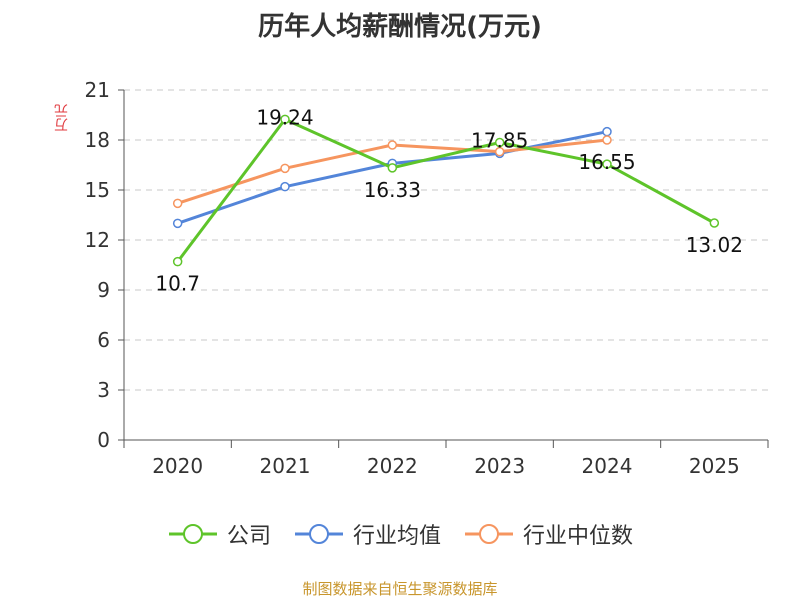 The width and height of the screenshot is (800, 600). Describe the element at coordinates (396, 536) in the screenshot. I see `legend-label: 行业均值` at that location.